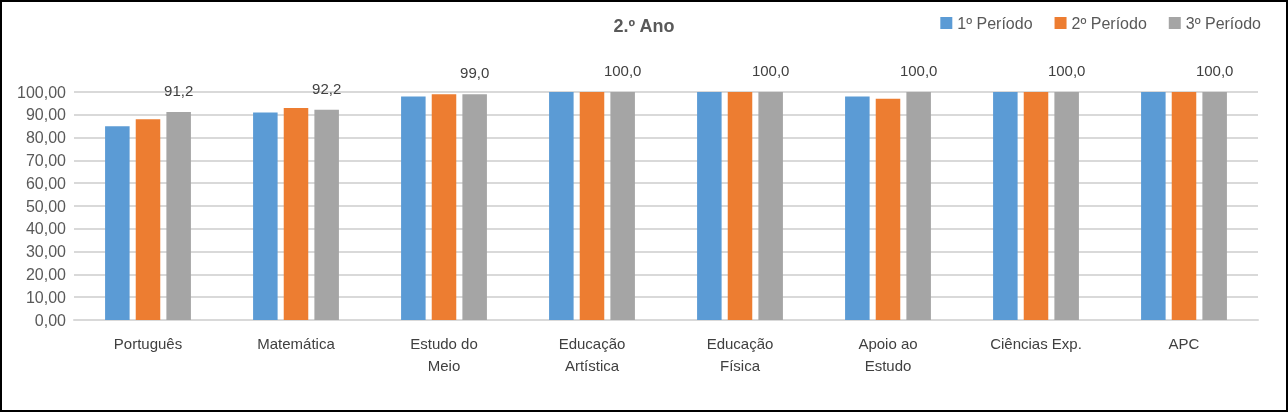  Describe the element at coordinates (46, 252) in the screenshot. I see `y-tick-label: 30,00` at that location.